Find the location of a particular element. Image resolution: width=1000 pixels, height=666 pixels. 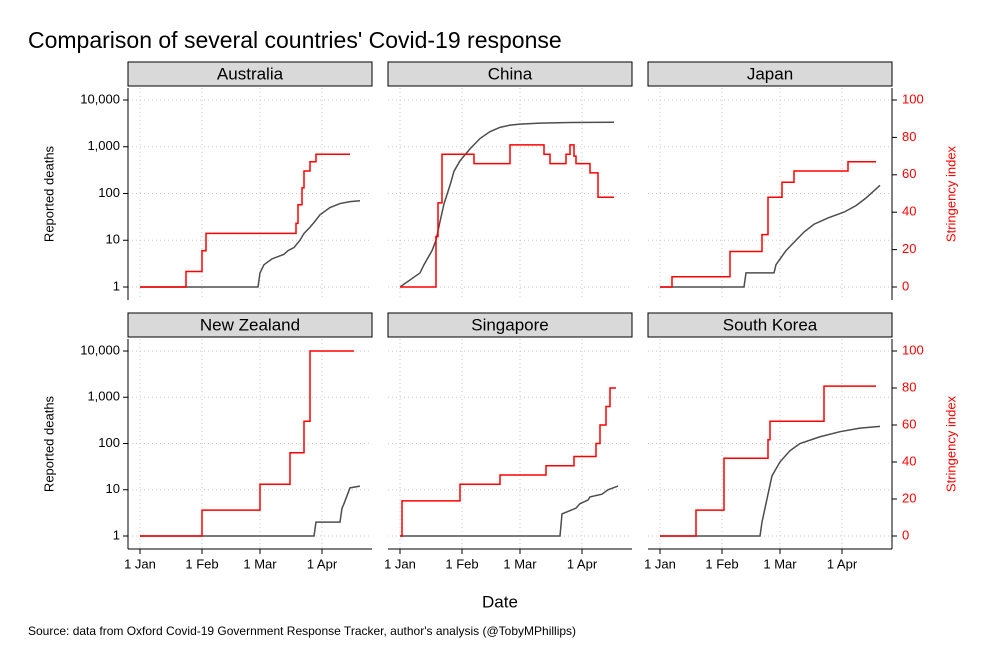

panel-title: New Zealand is located at coordinates (250, 324).